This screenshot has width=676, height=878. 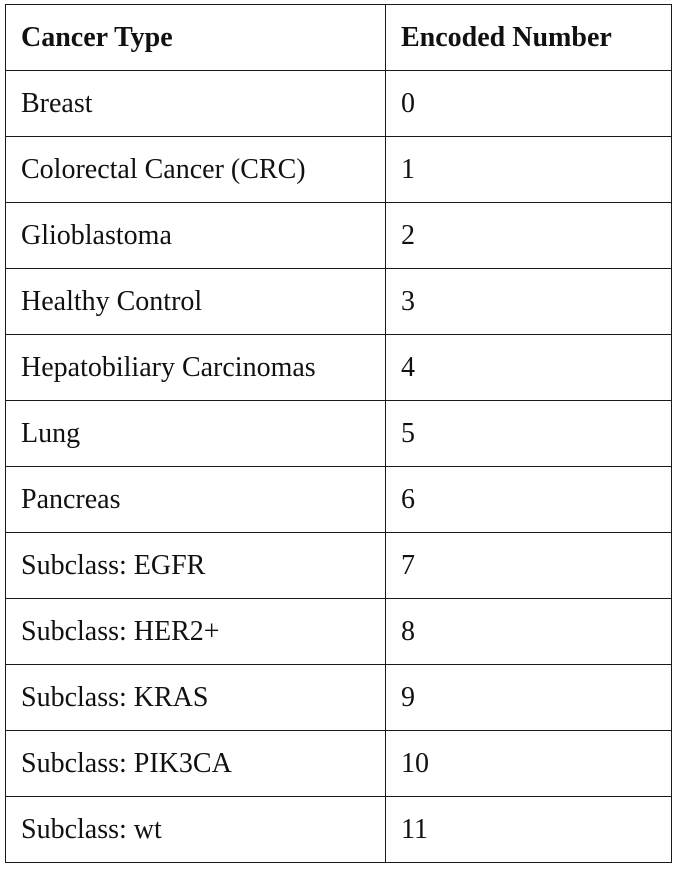 I want to click on table-row: Subclass: KRAS 9, so click(x=338, y=697).